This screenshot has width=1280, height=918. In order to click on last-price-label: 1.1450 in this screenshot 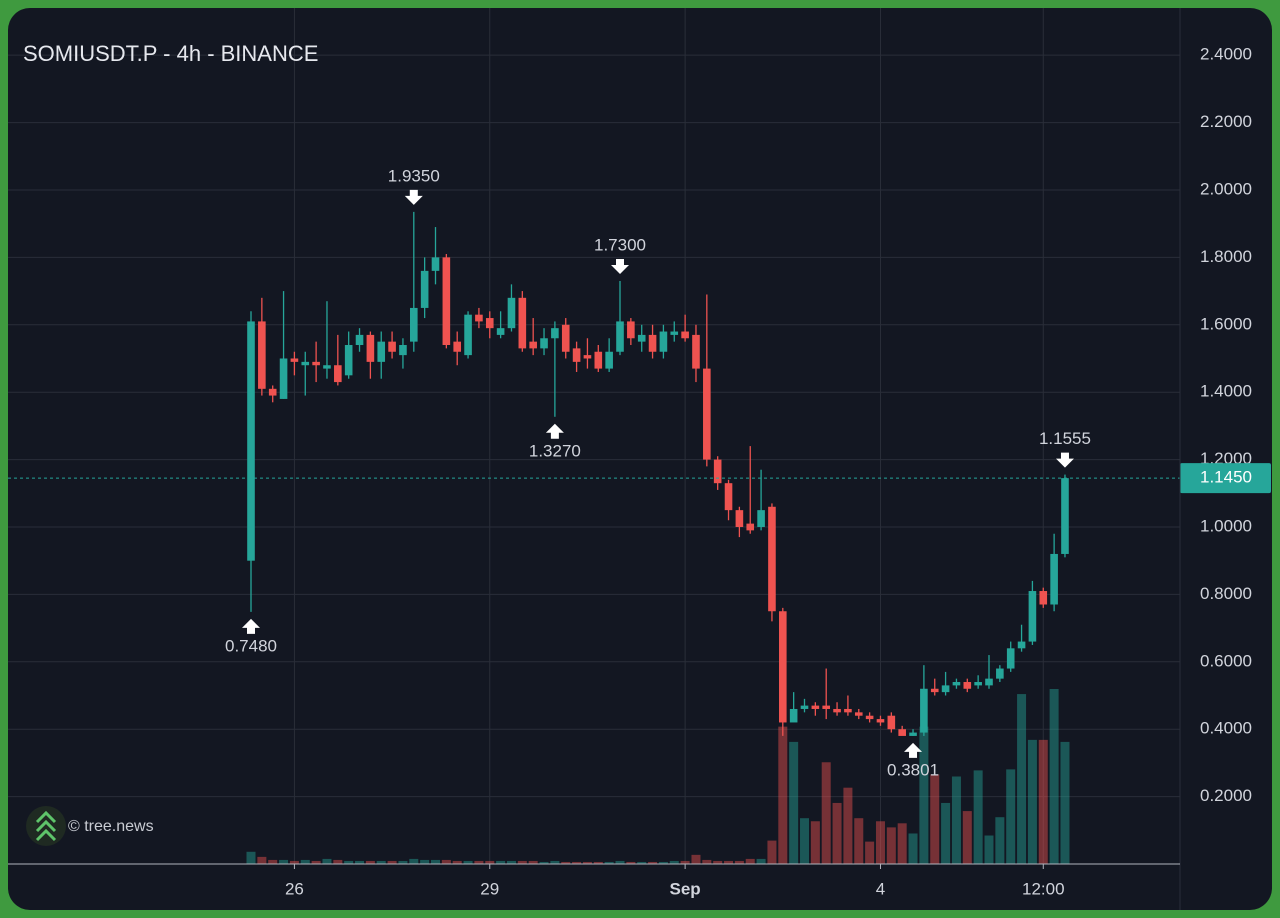, I will do `click(1226, 477)`.